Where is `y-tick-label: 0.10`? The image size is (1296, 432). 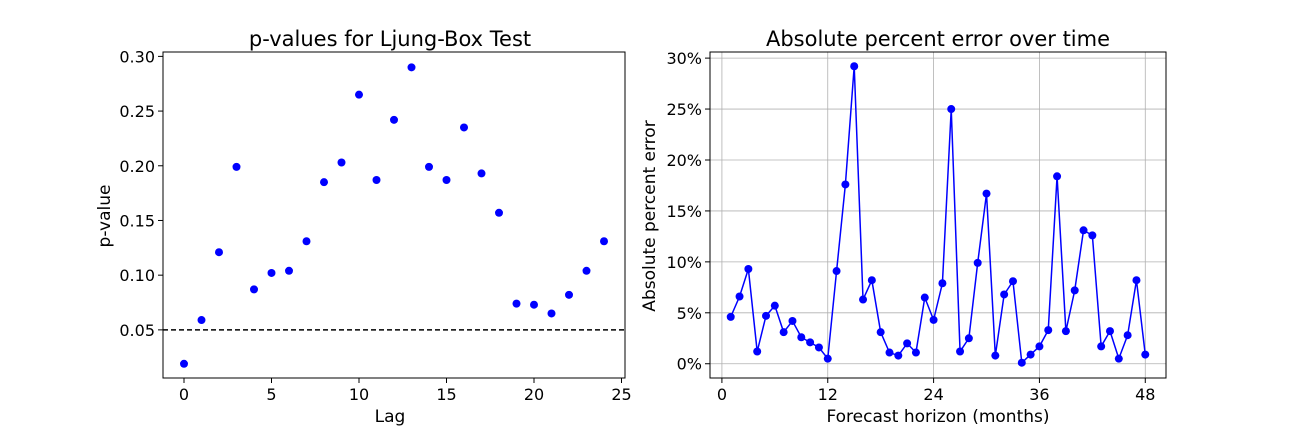
y-tick-label: 0.10 is located at coordinates (137, 275).